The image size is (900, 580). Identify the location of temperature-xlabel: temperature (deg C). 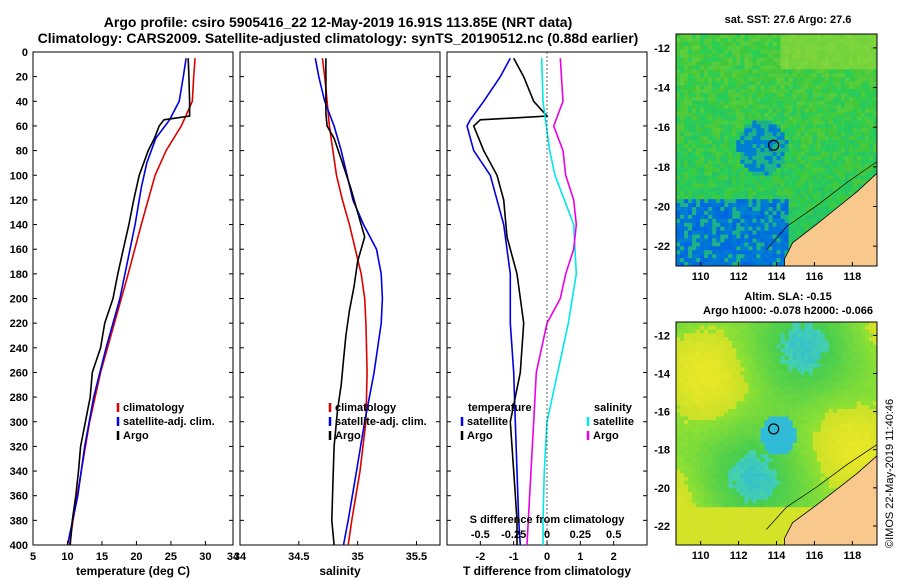
(133, 571).